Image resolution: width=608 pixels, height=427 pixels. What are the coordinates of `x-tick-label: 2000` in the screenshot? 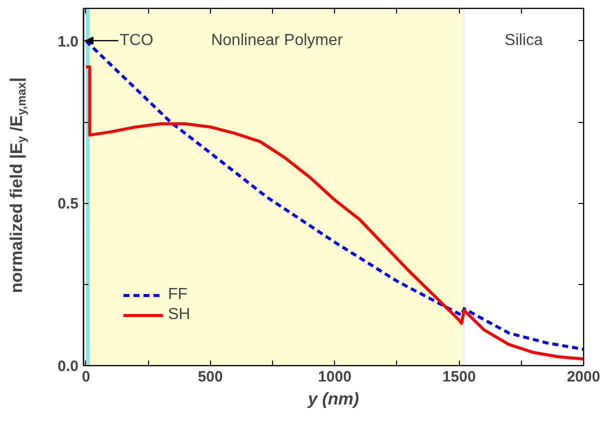 It's located at (583, 377).